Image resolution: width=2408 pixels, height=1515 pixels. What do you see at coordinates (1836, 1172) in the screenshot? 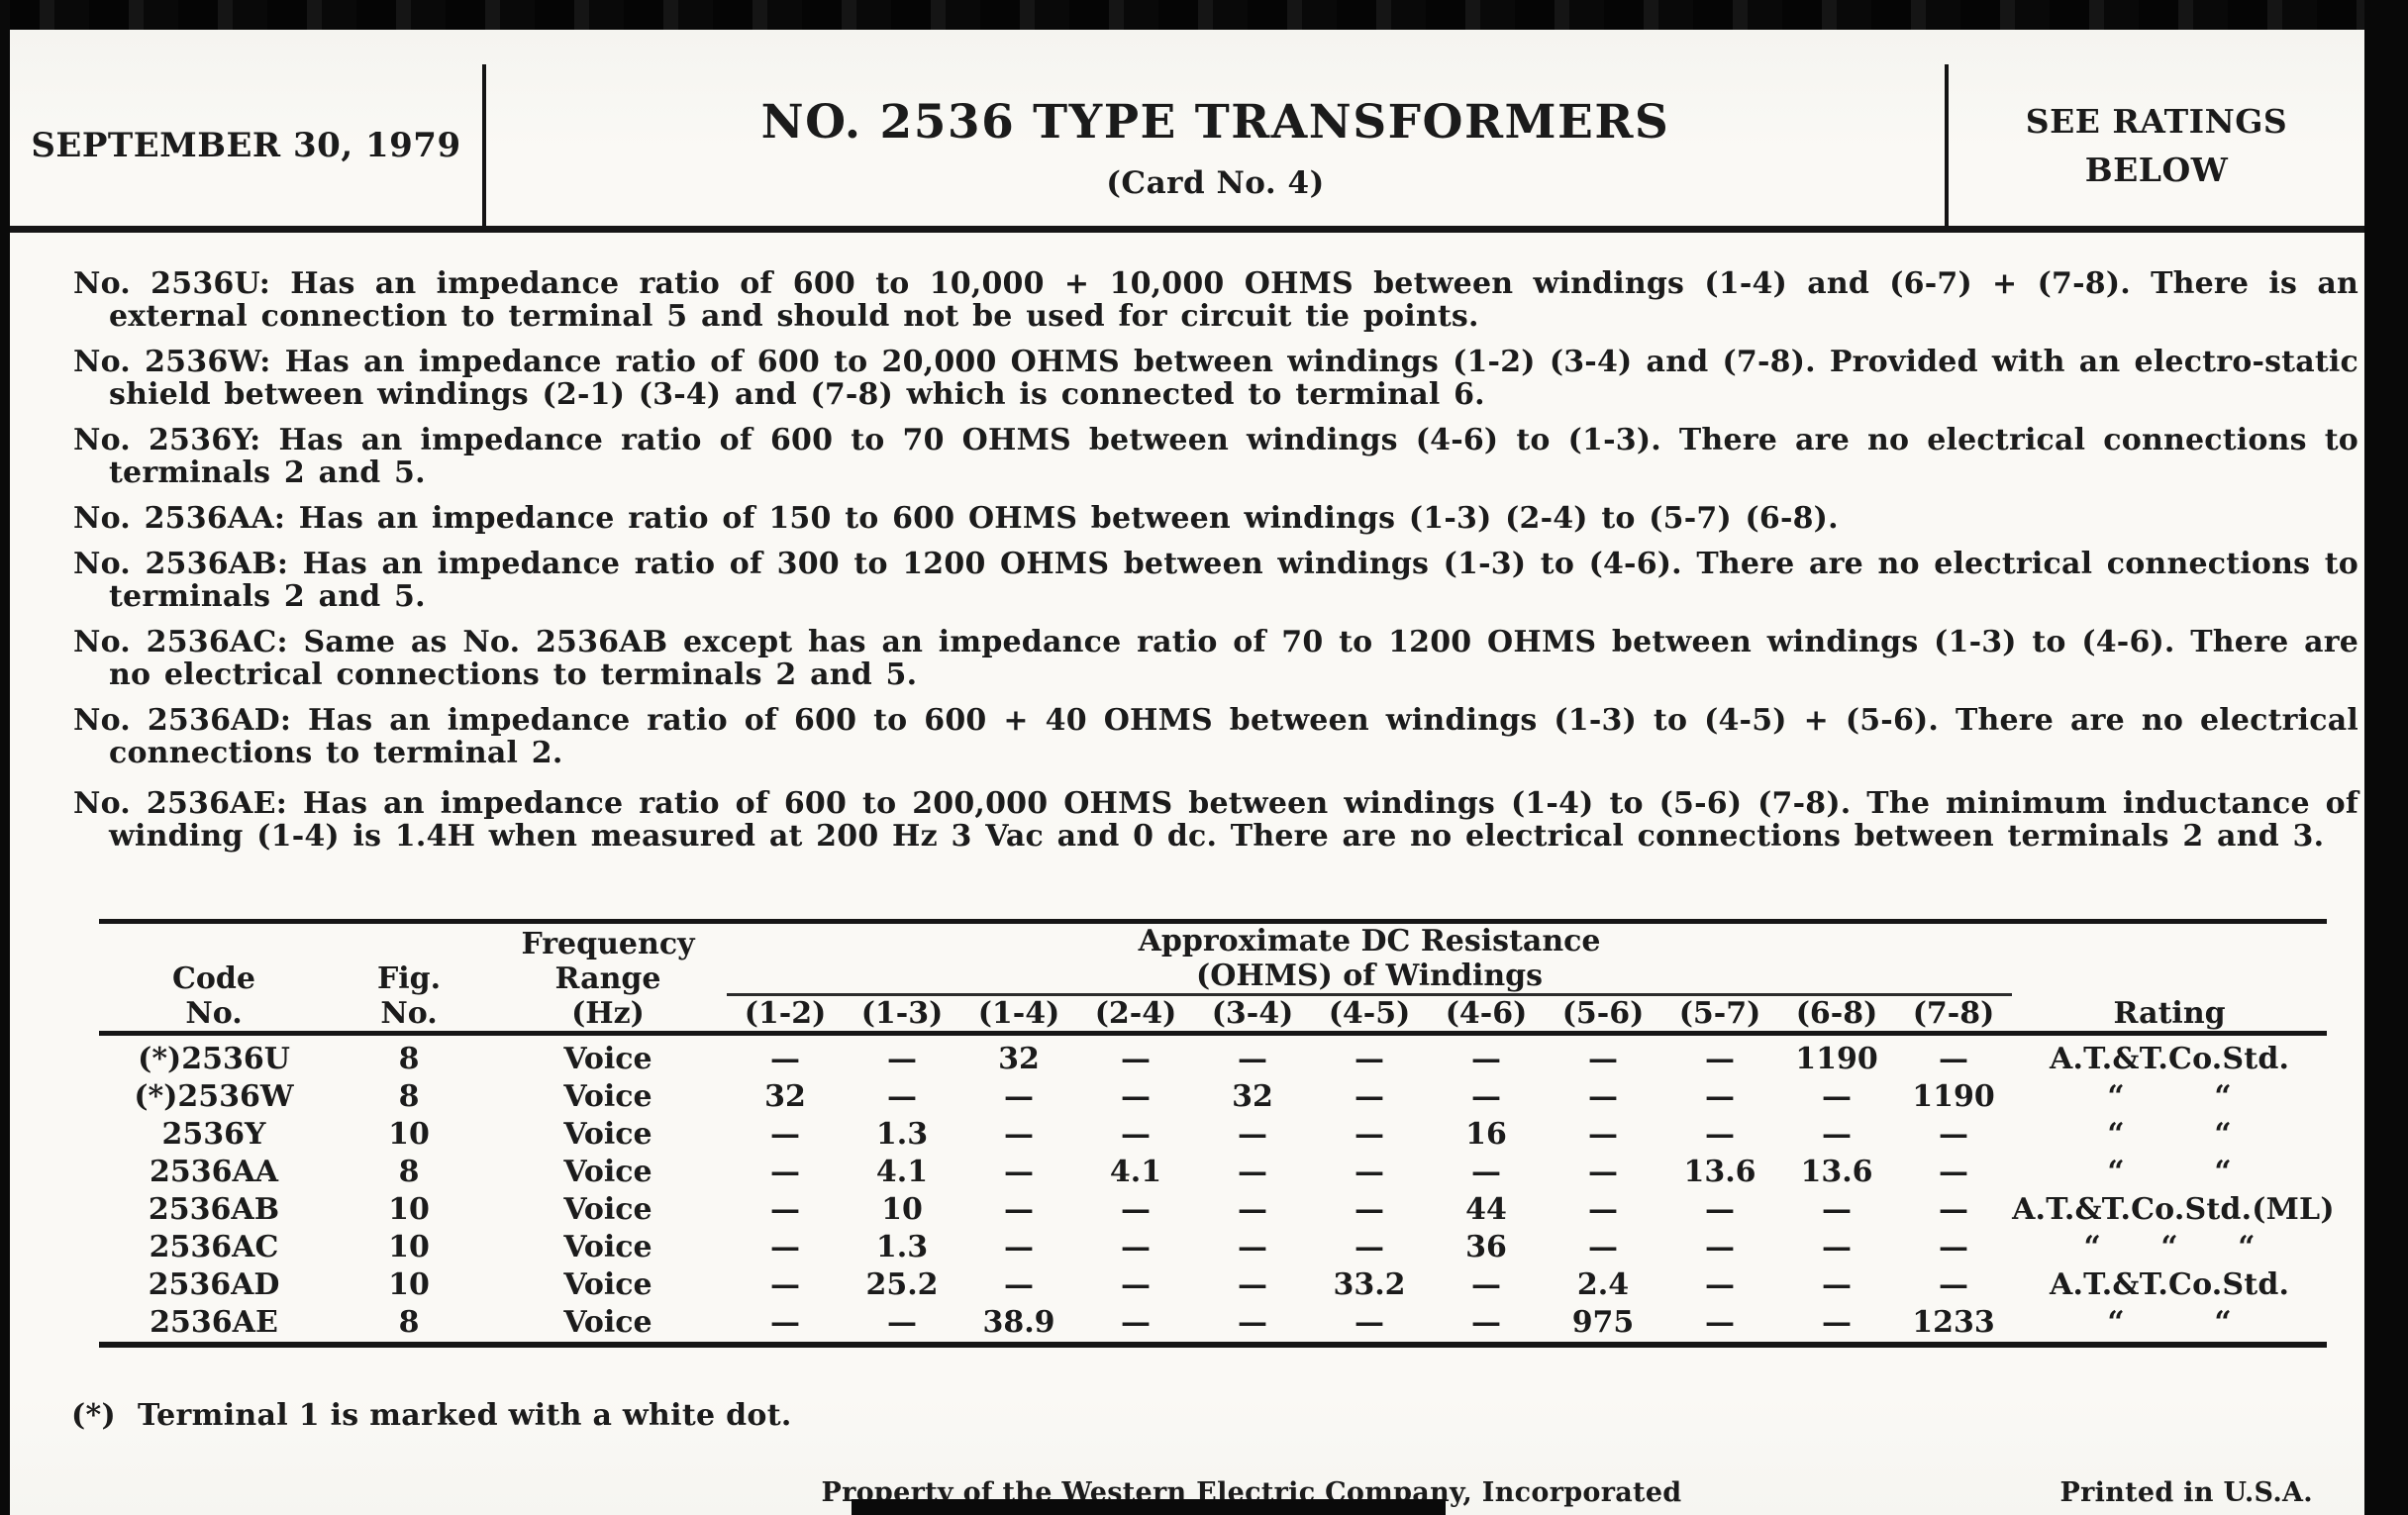
I see `table-cell: 13.6` at bounding box center [1836, 1172].